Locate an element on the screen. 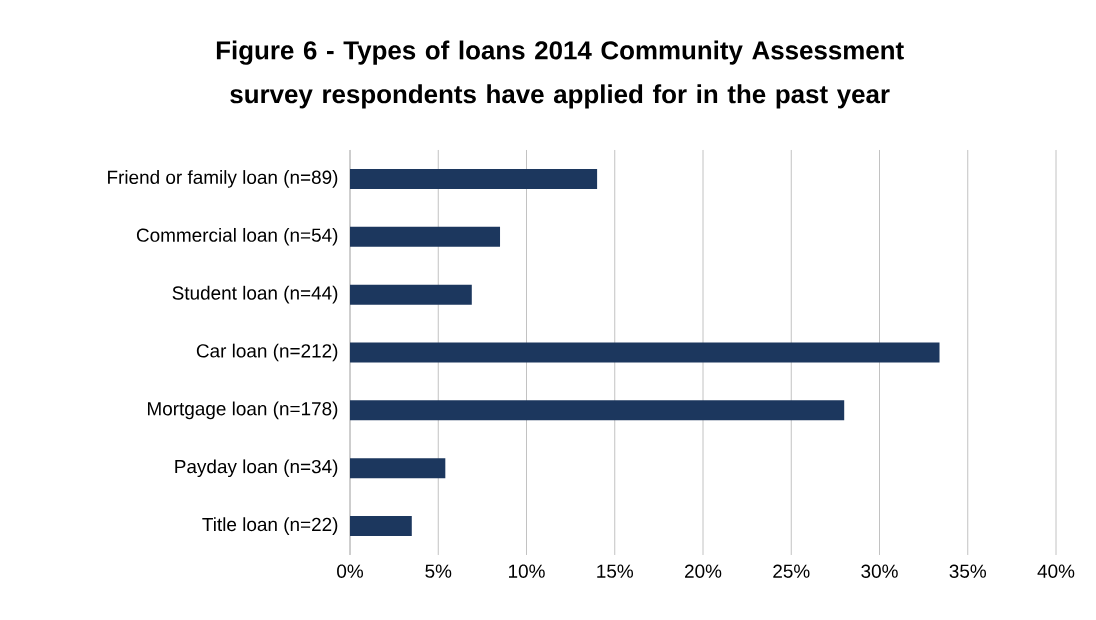  x-tick-label: 10% is located at coordinates (527, 571).